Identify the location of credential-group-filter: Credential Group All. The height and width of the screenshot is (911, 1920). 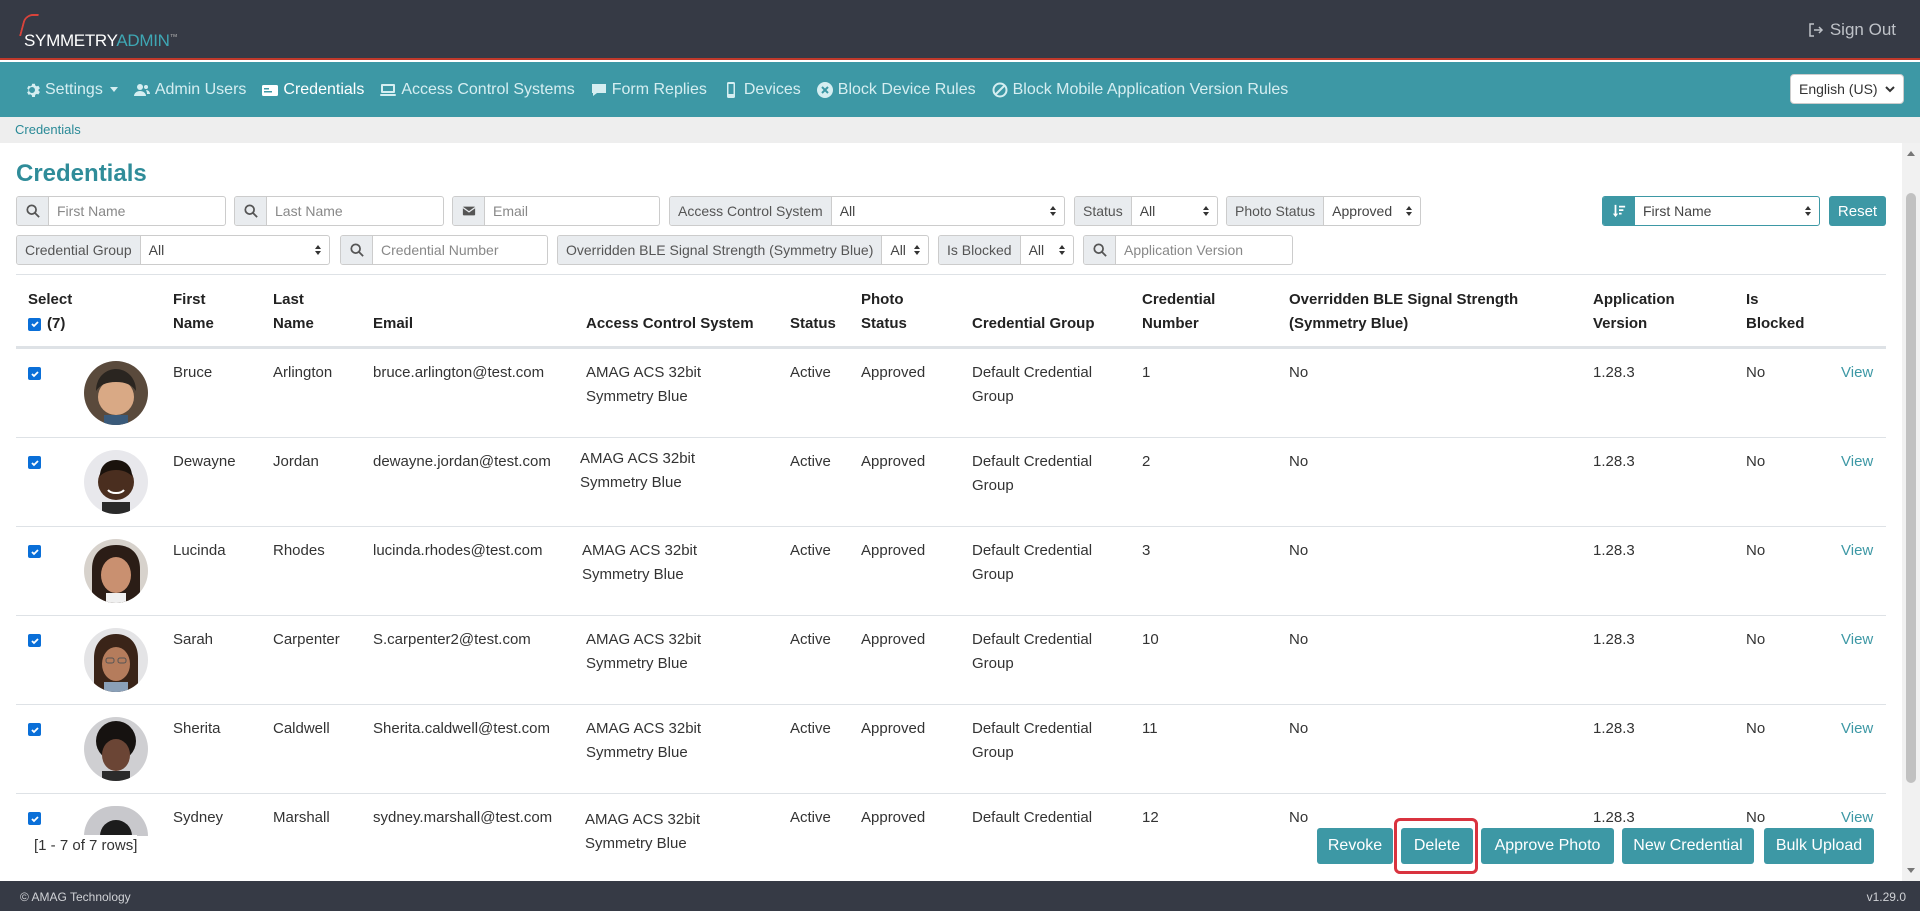
(173, 250).